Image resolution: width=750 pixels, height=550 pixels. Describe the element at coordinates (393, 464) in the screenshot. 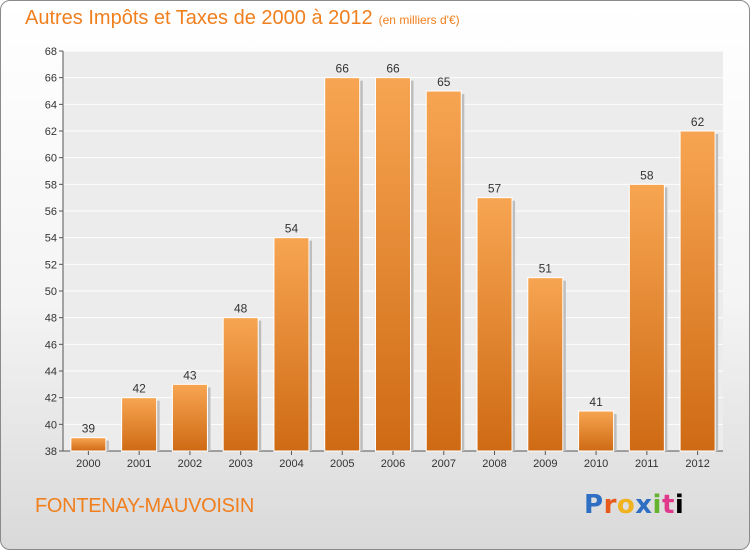

I see `x-tick-label: 2006` at that location.